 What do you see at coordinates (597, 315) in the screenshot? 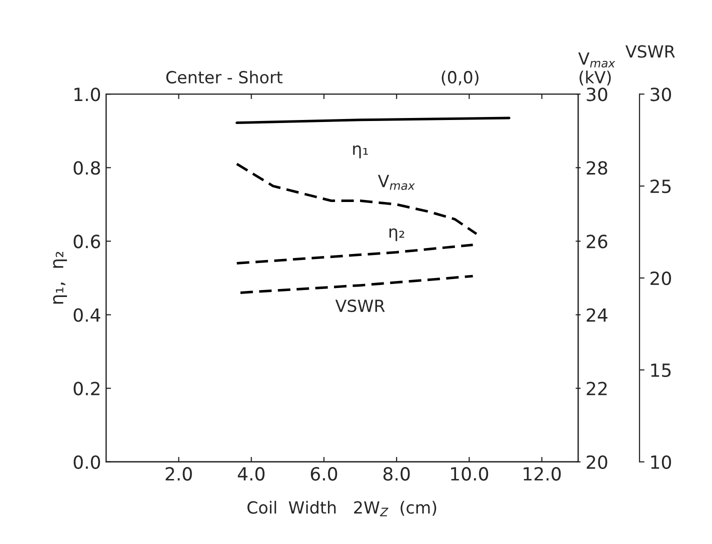
I see `y2-tick-label: 24` at bounding box center [597, 315].